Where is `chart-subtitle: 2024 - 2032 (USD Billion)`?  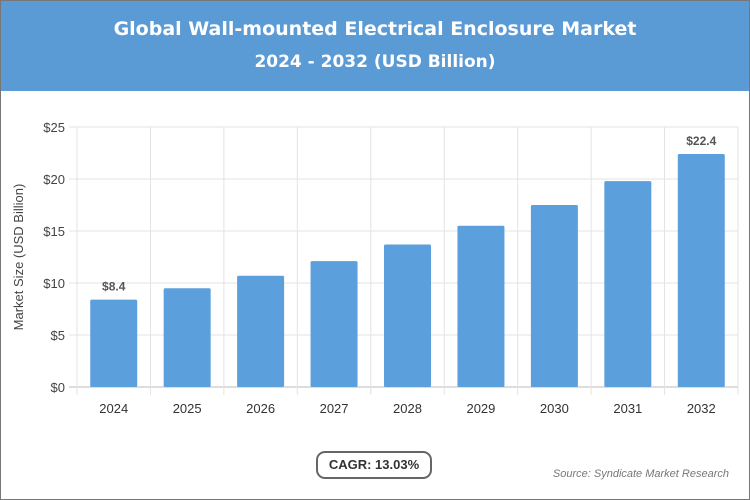 chart-subtitle: 2024 - 2032 (USD Billion) is located at coordinates (375, 62).